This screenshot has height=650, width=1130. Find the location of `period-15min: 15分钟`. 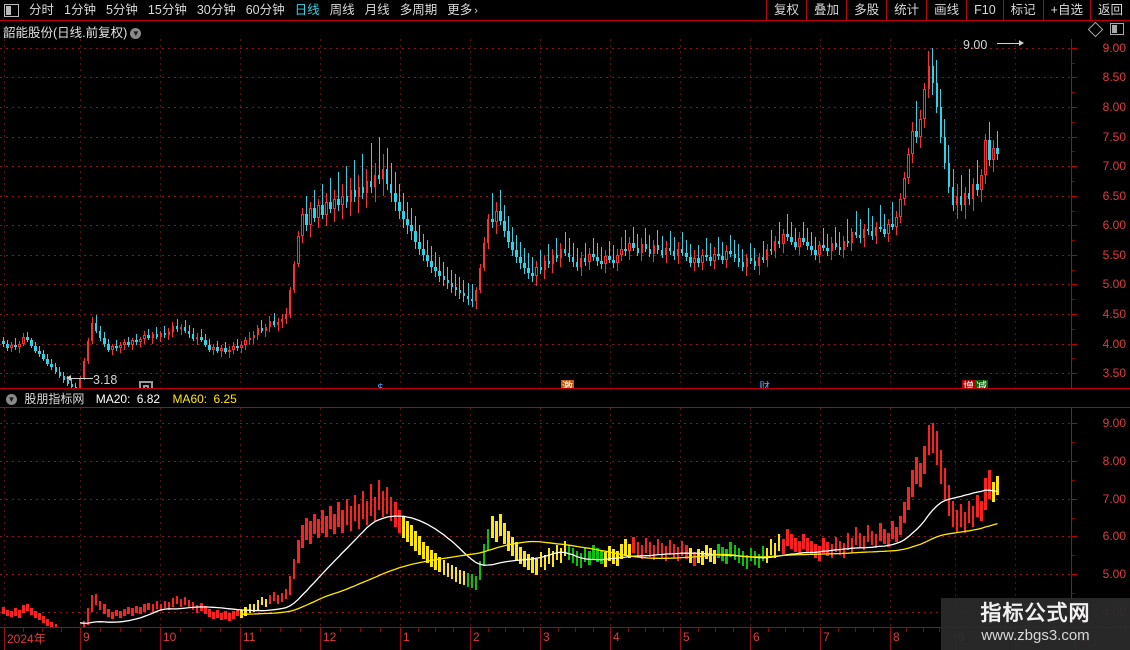

period-15min: 15分钟 is located at coordinates (167, 10).